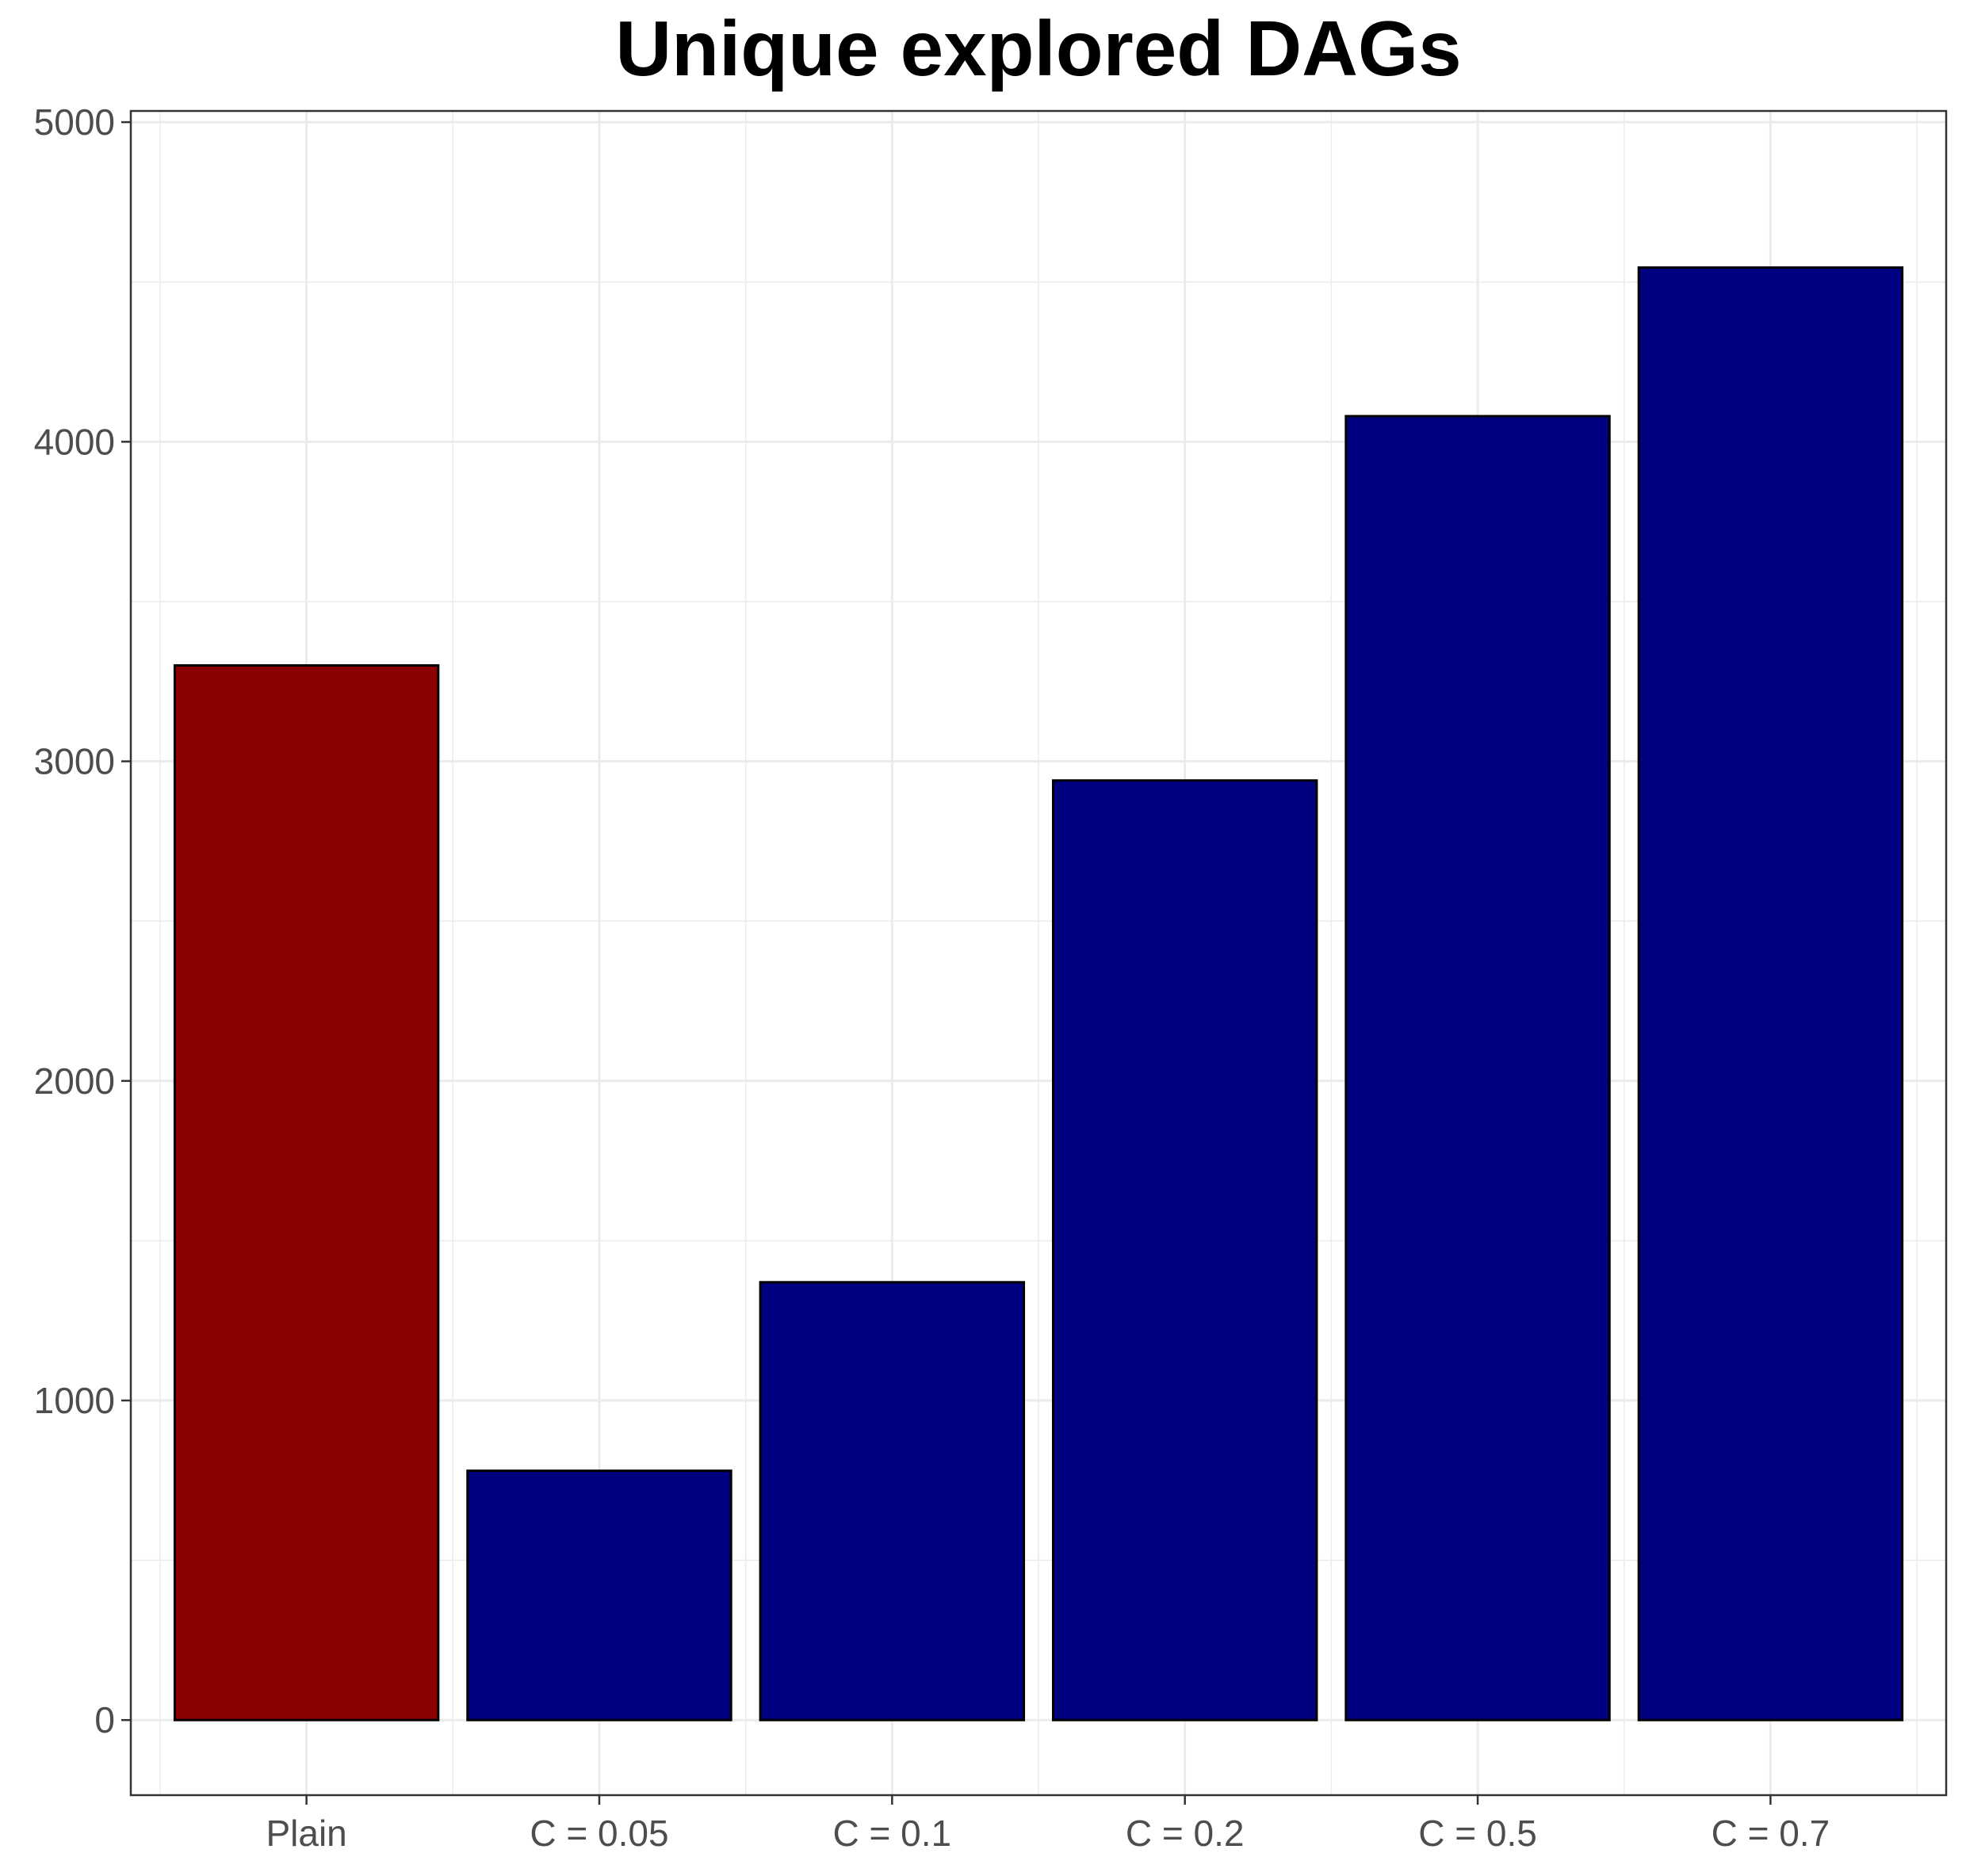 The height and width of the screenshot is (1876, 1966). Describe the element at coordinates (306, 1833) in the screenshot. I see `x-tick-label: Plain` at that location.